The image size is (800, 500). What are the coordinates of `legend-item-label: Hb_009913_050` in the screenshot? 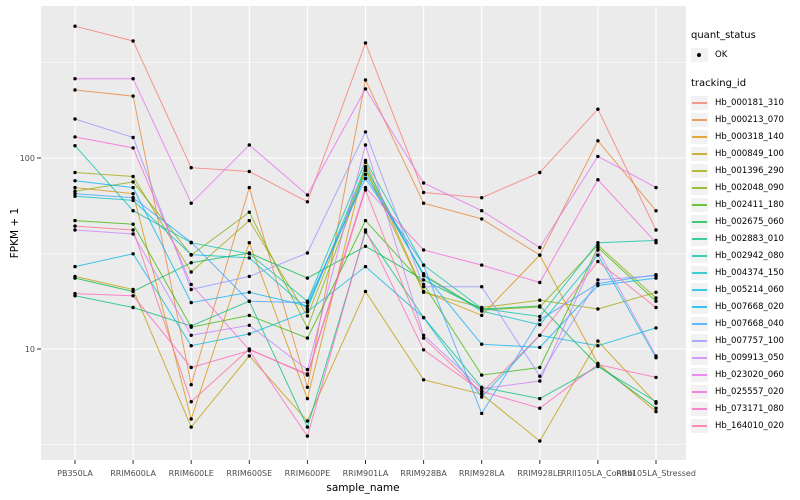 It's located at (749, 358).